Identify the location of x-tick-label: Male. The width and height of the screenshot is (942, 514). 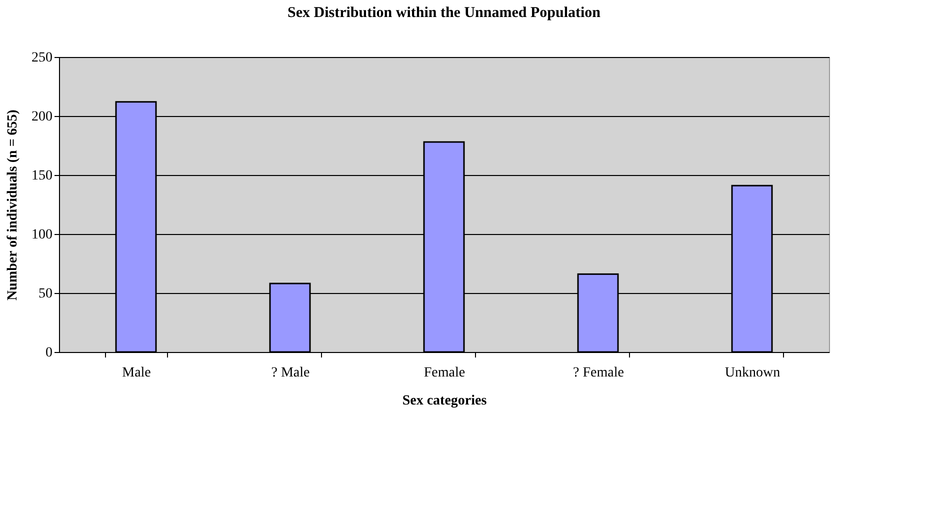
(136, 373).